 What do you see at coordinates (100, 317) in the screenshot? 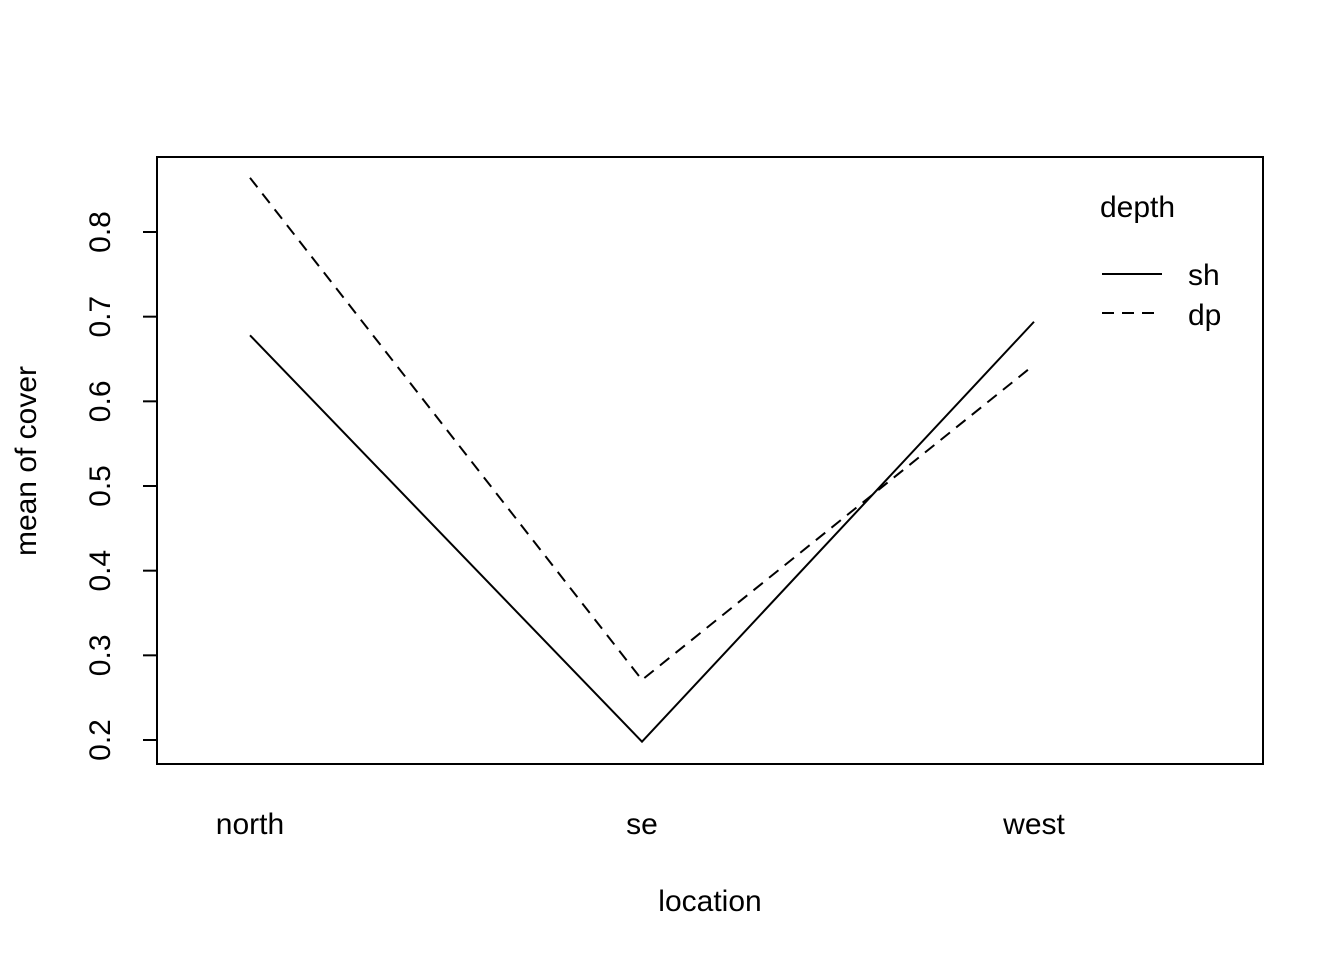
I see `y-tick-label: 0.7` at bounding box center [100, 317].